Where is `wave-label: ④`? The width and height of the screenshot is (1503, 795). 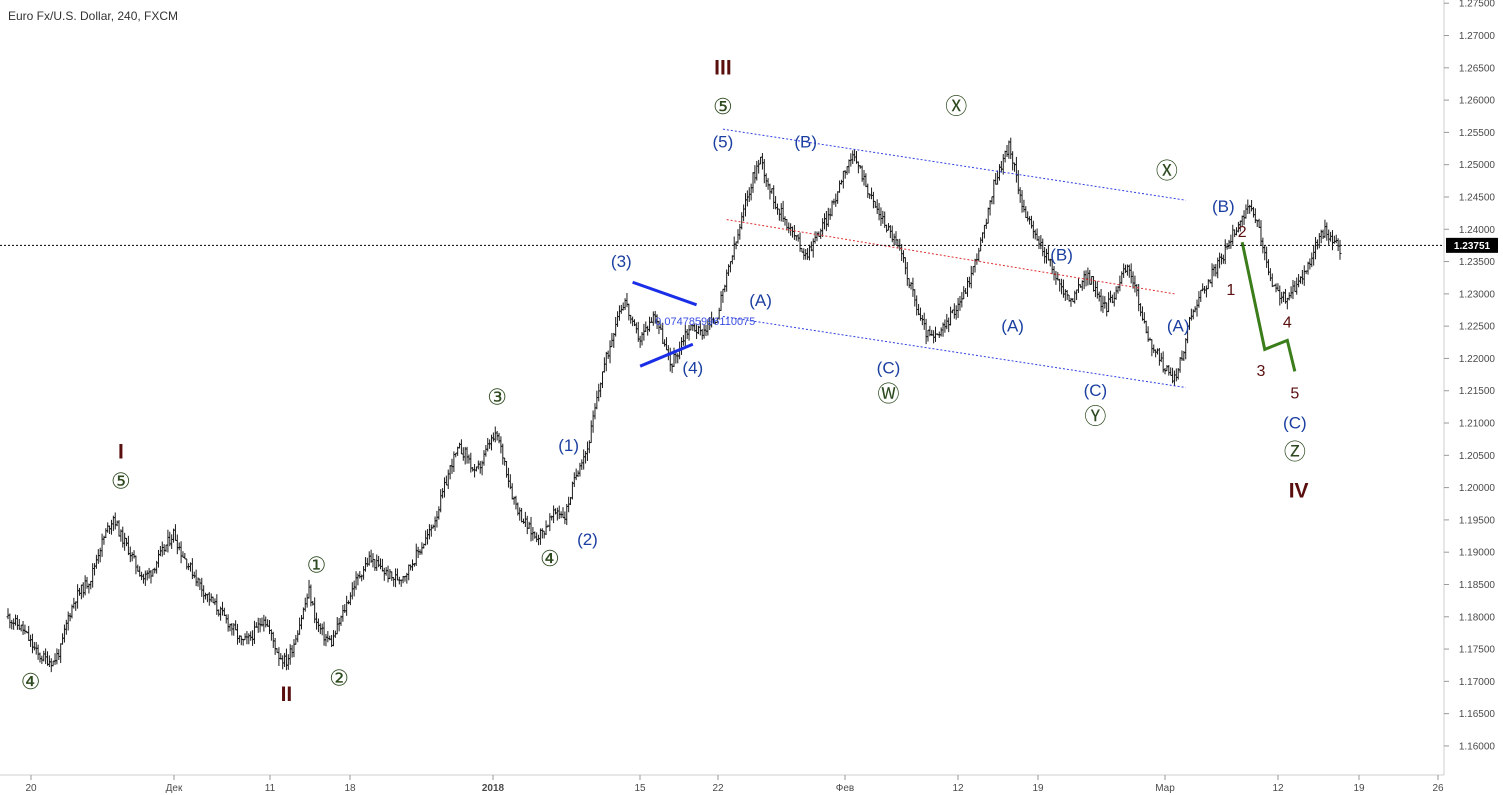
wave-label: ④ is located at coordinates (31, 681).